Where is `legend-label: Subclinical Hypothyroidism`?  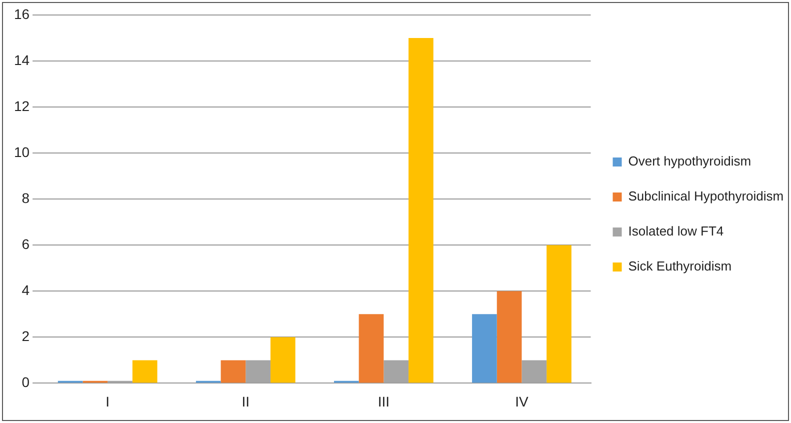 legend-label: Subclinical Hypothyroidism is located at coordinates (706, 196).